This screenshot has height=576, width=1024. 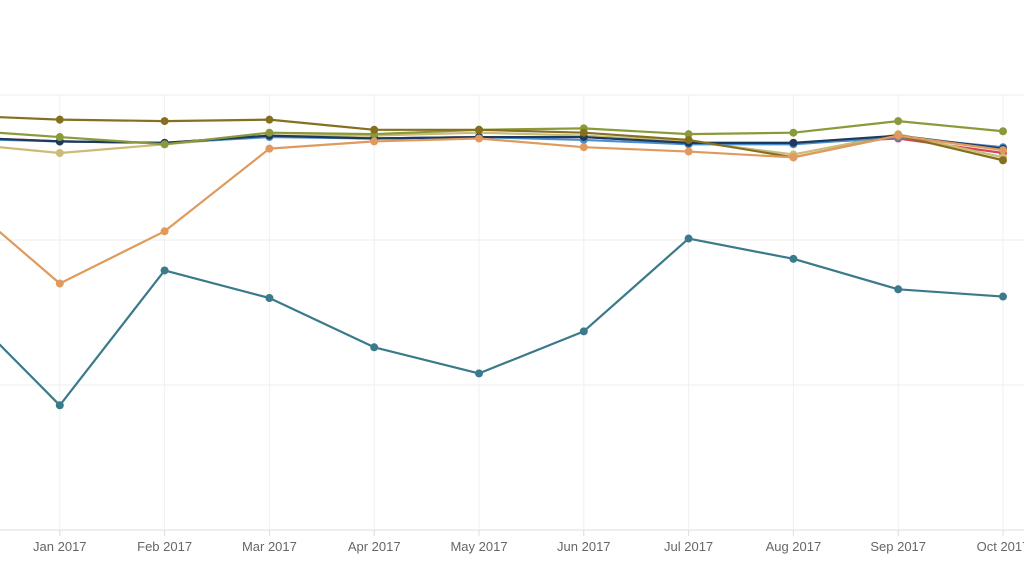 I want to click on x-tick-label: Apr 2017, so click(x=374, y=546).